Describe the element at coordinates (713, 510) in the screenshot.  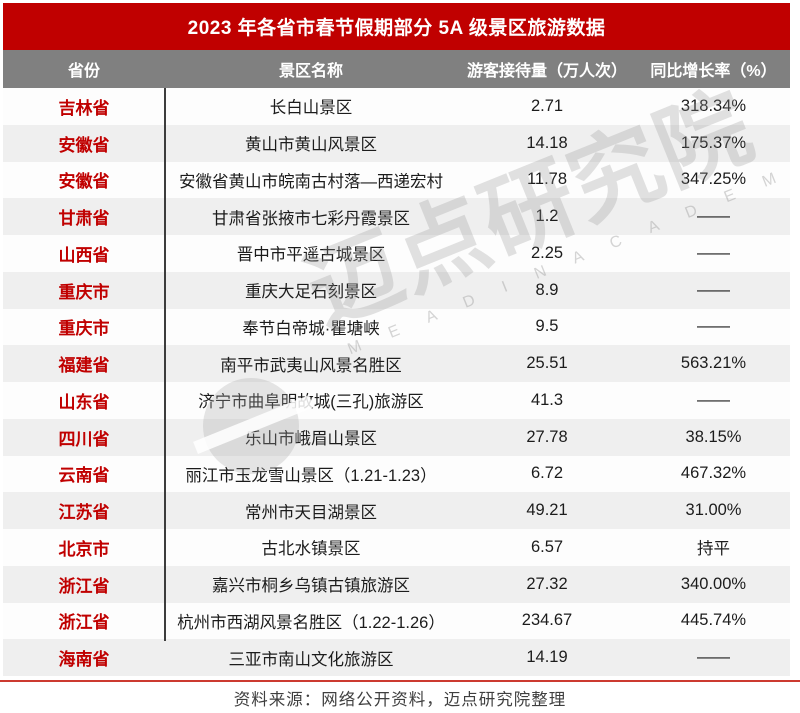
I see `growth-rate-cell: 31.00%` at that location.